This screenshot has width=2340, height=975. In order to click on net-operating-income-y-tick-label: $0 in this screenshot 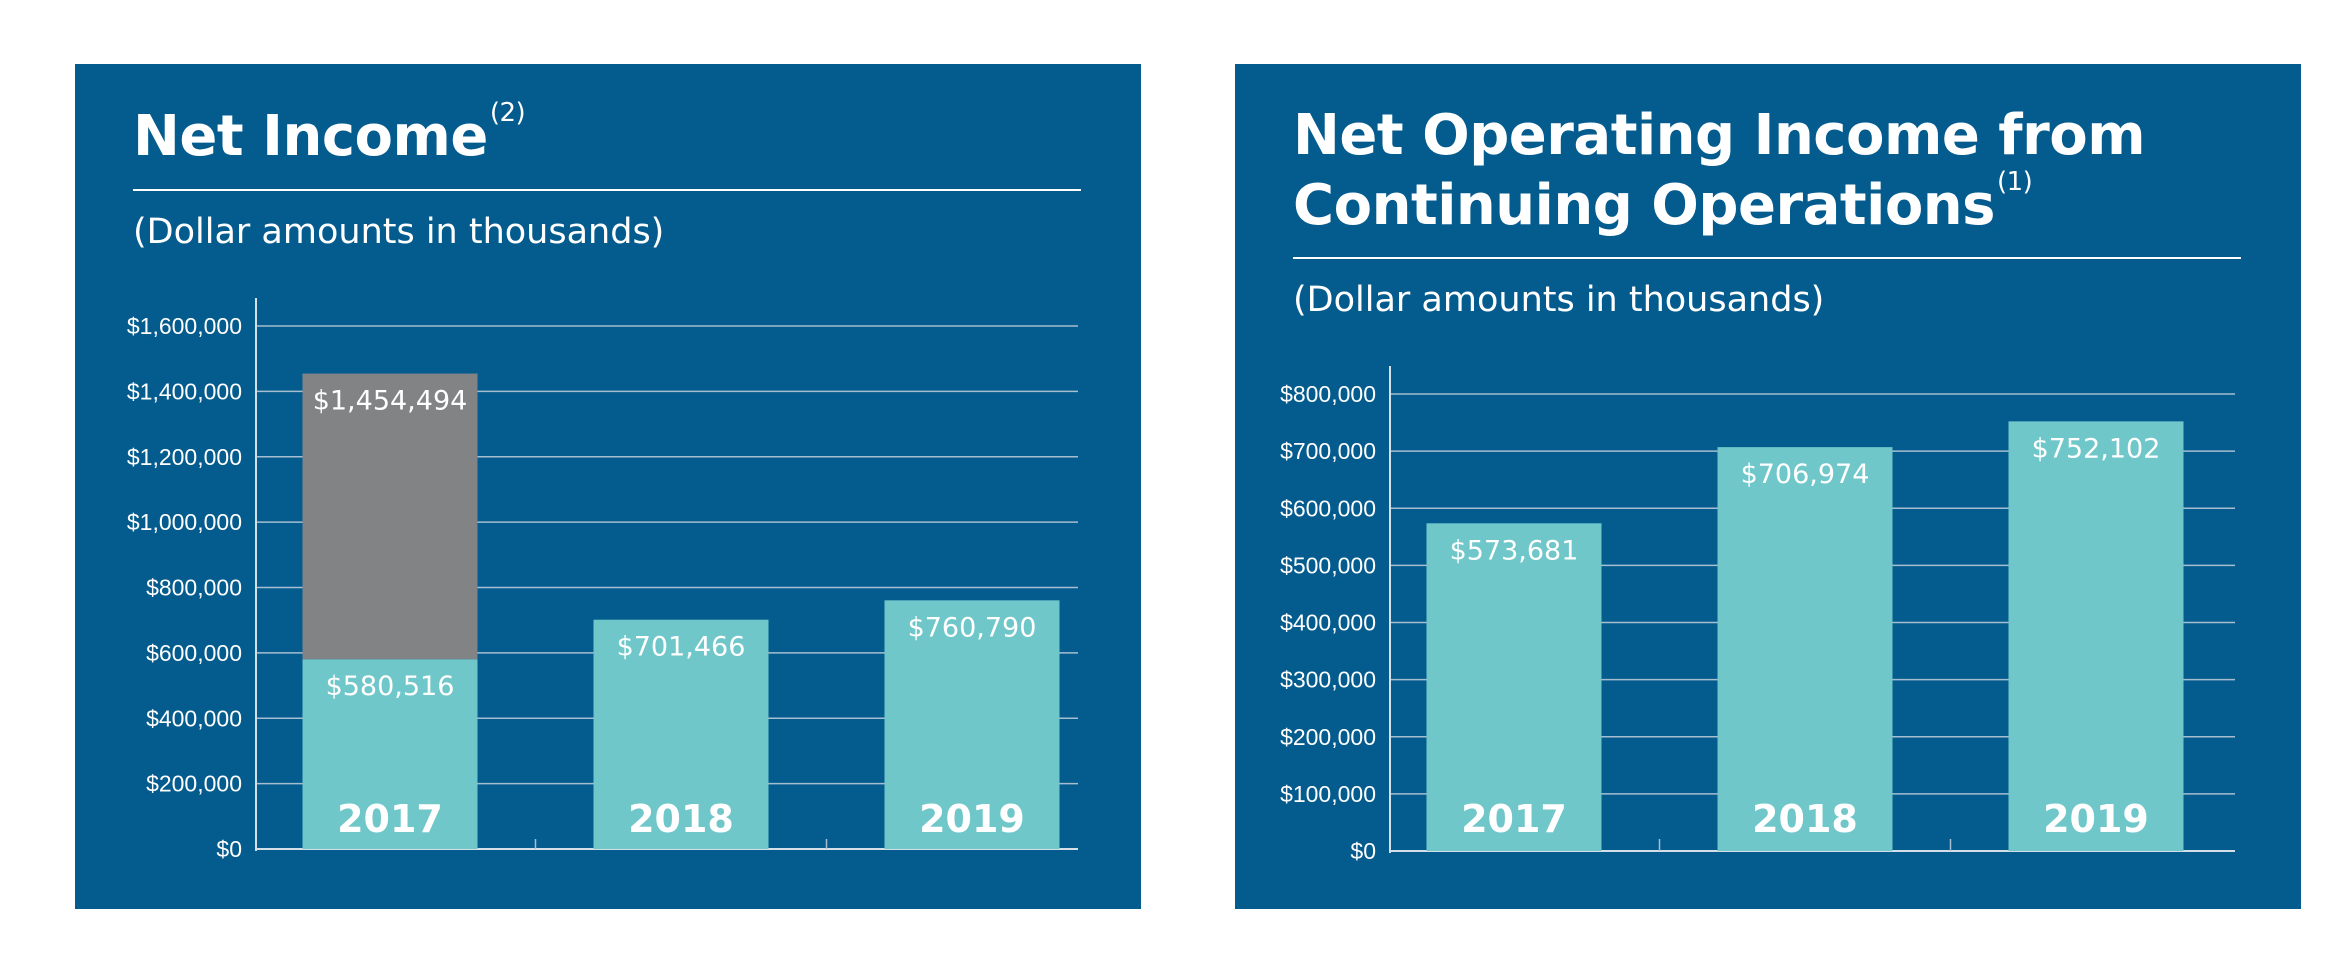, I will do `click(1363, 851)`.